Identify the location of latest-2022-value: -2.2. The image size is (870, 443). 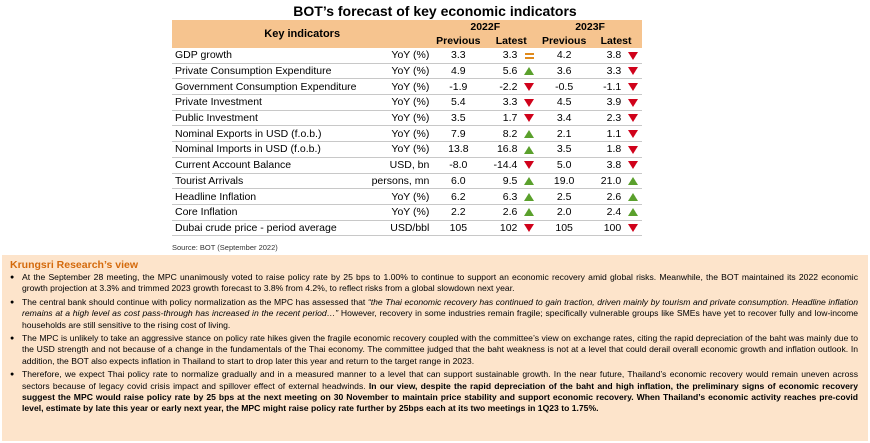
(502, 87).